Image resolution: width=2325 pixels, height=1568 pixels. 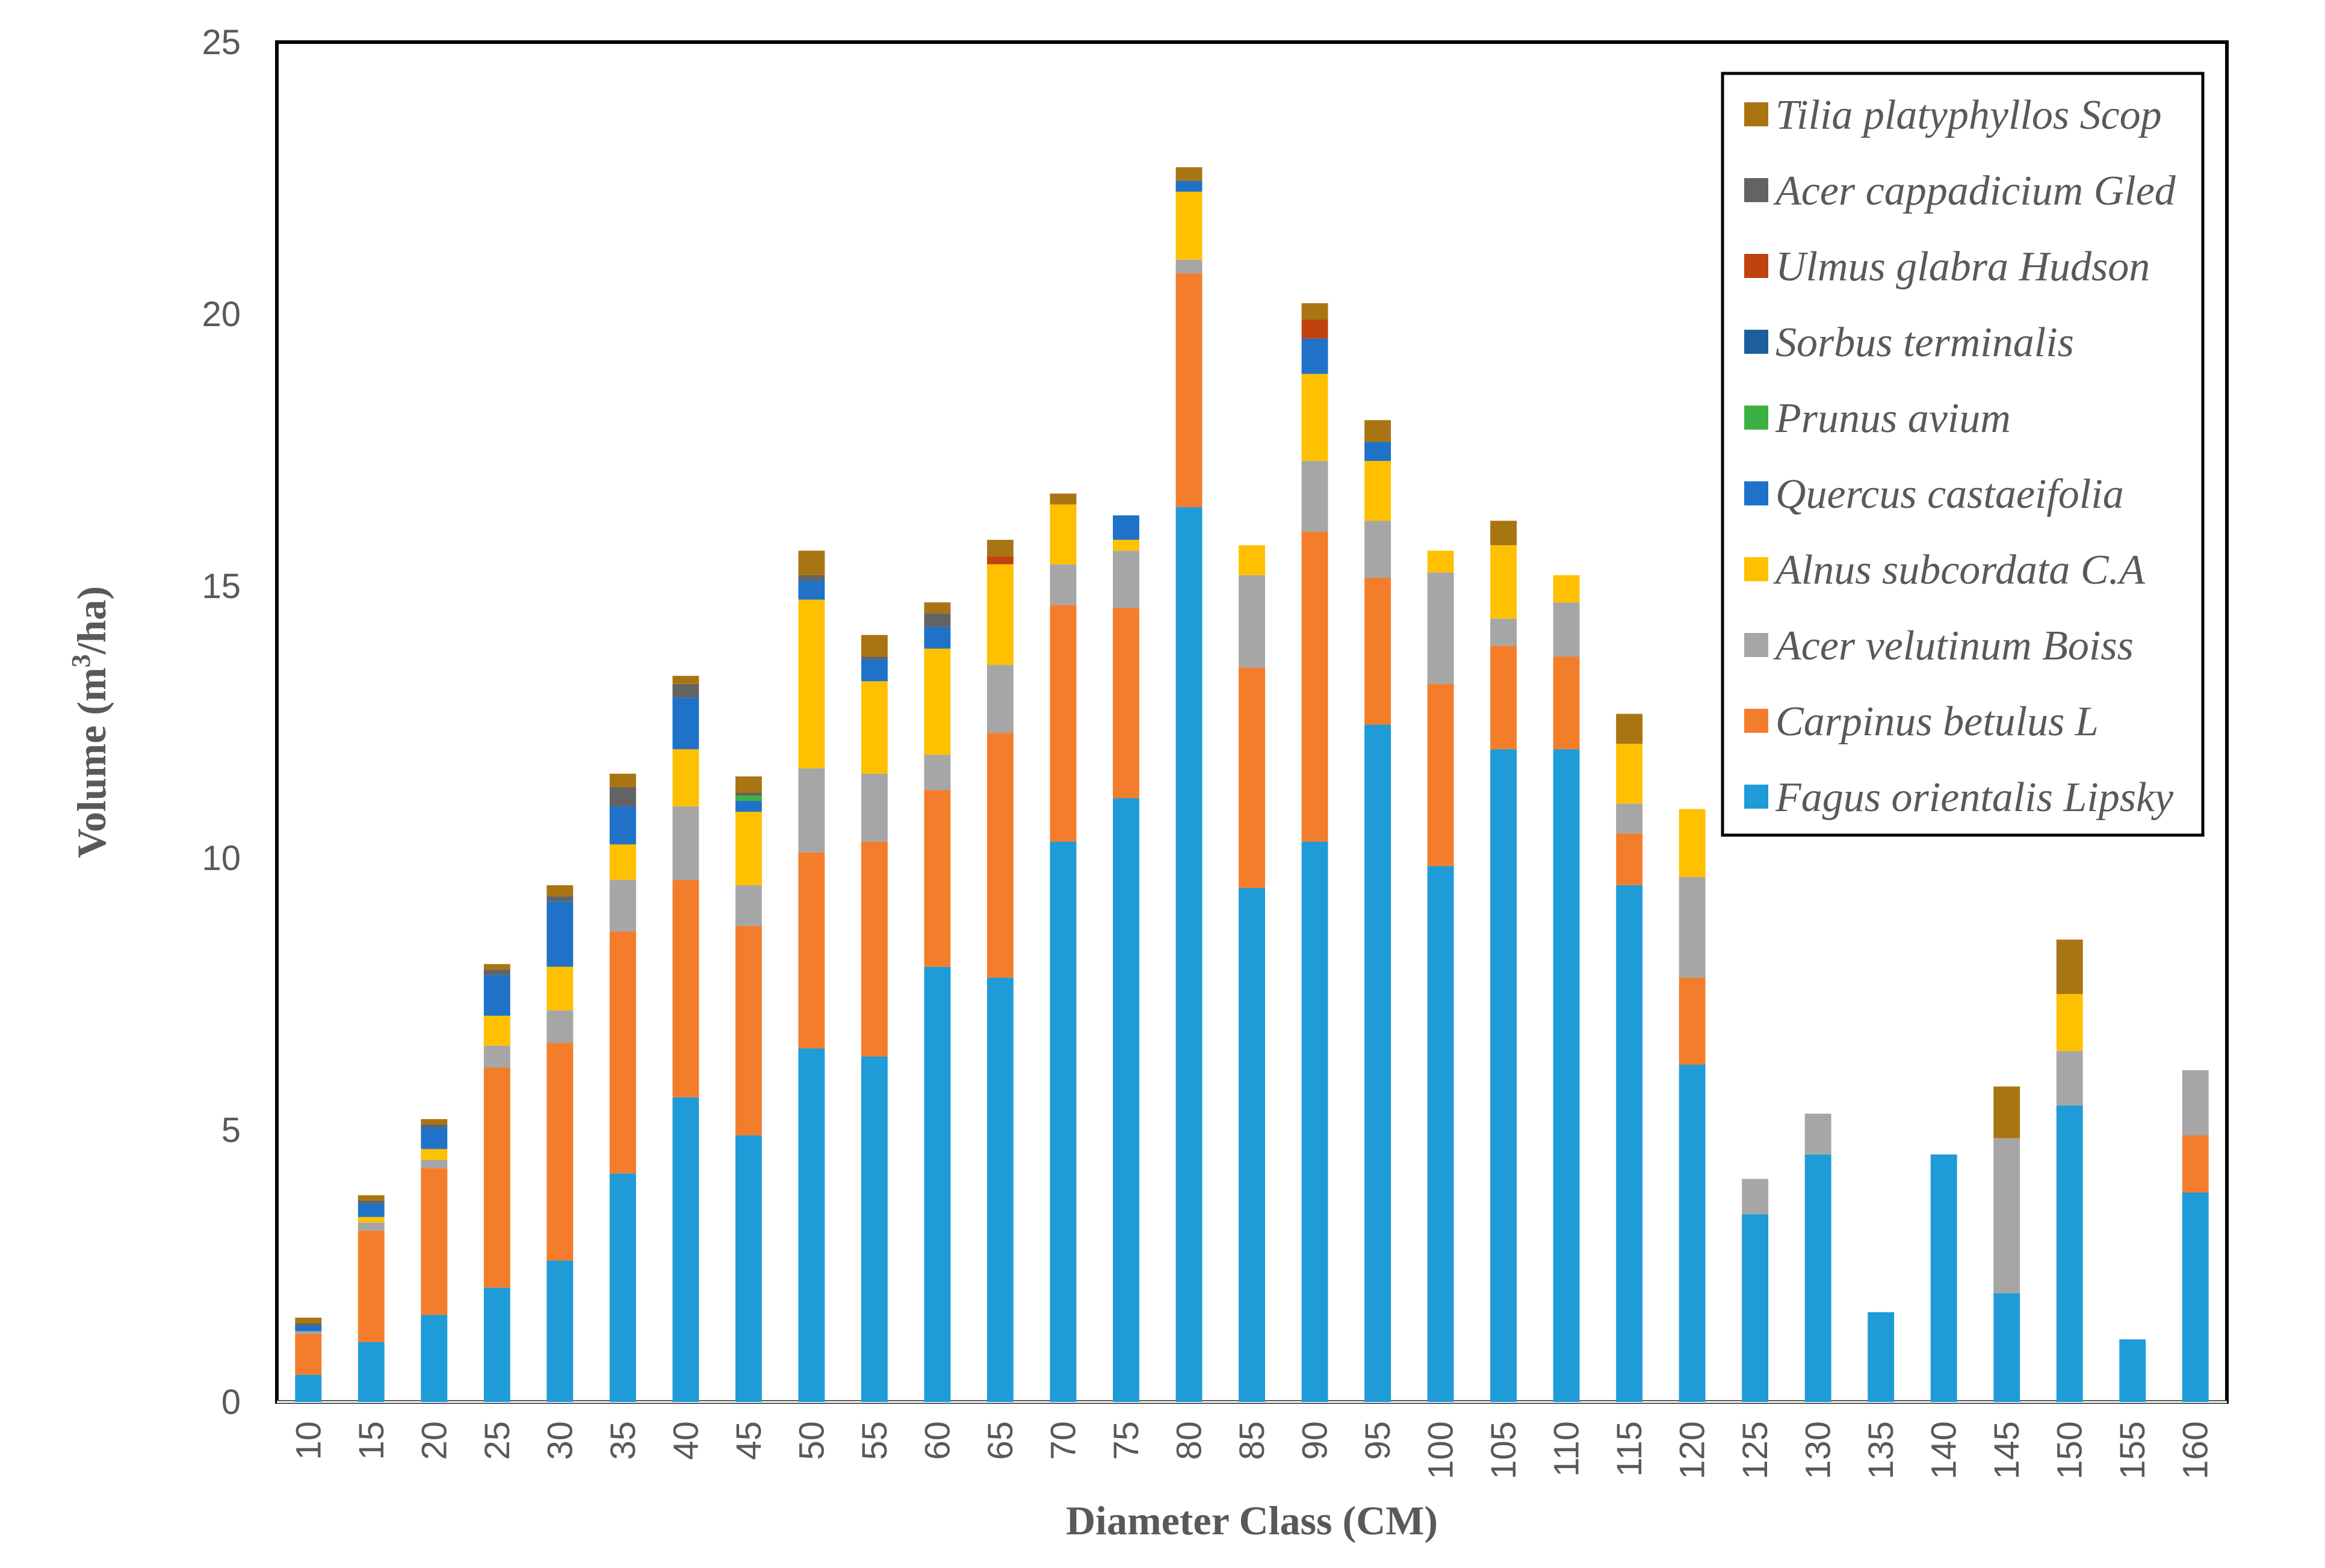 What do you see at coordinates (1937, 722) in the screenshot?
I see `legend-label: Carpinus betulus L` at bounding box center [1937, 722].